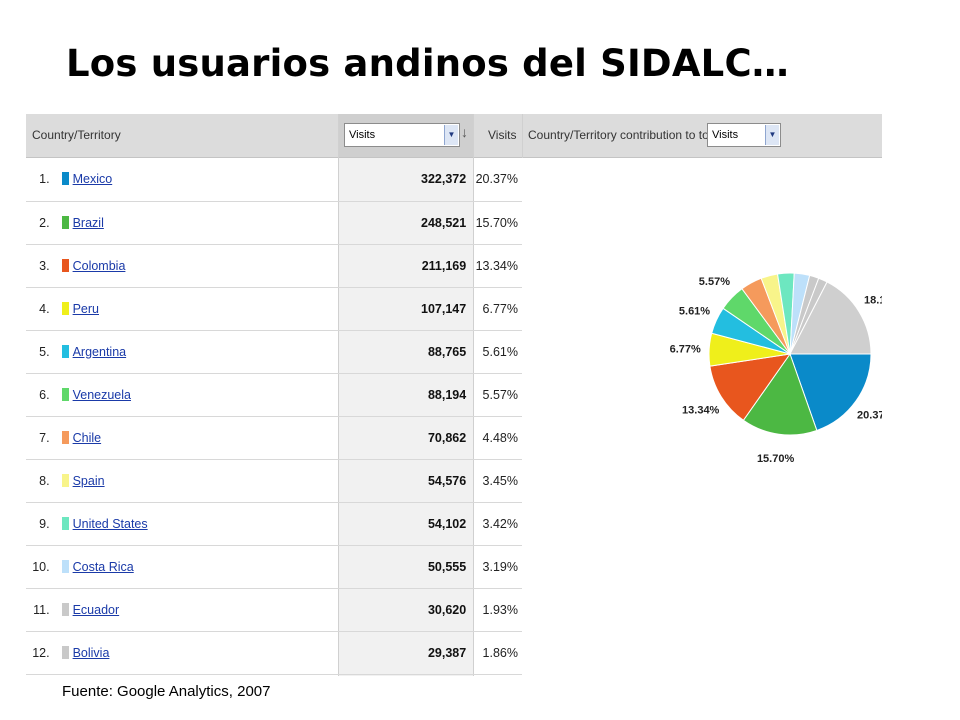 This screenshot has width=960, height=720. What do you see at coordinates (447, 437) in the screenshot?
I see `row-visits: 70,862` at bounding box center [447, 437].